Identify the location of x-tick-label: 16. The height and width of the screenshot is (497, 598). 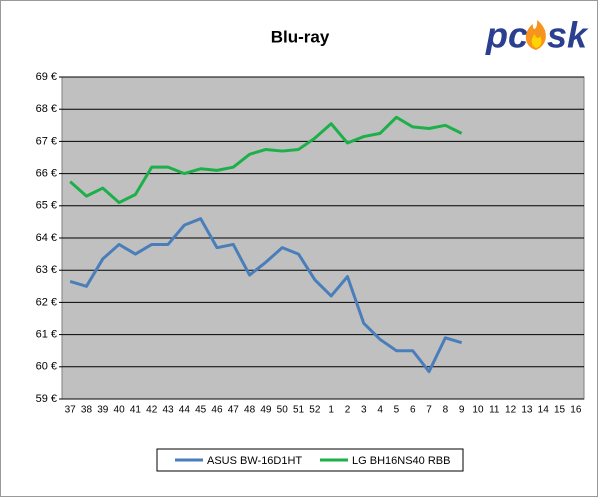
(576, 410).